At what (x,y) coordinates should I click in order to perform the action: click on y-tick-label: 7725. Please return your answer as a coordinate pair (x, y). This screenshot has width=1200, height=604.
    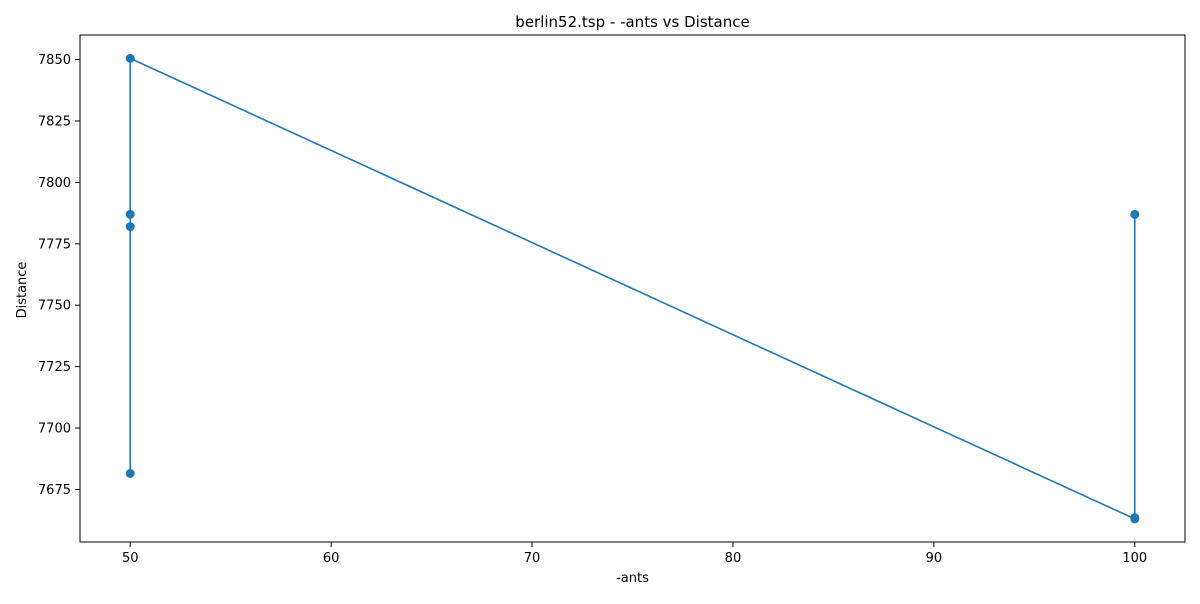
    Looking at the image, I should click on (54, 367).